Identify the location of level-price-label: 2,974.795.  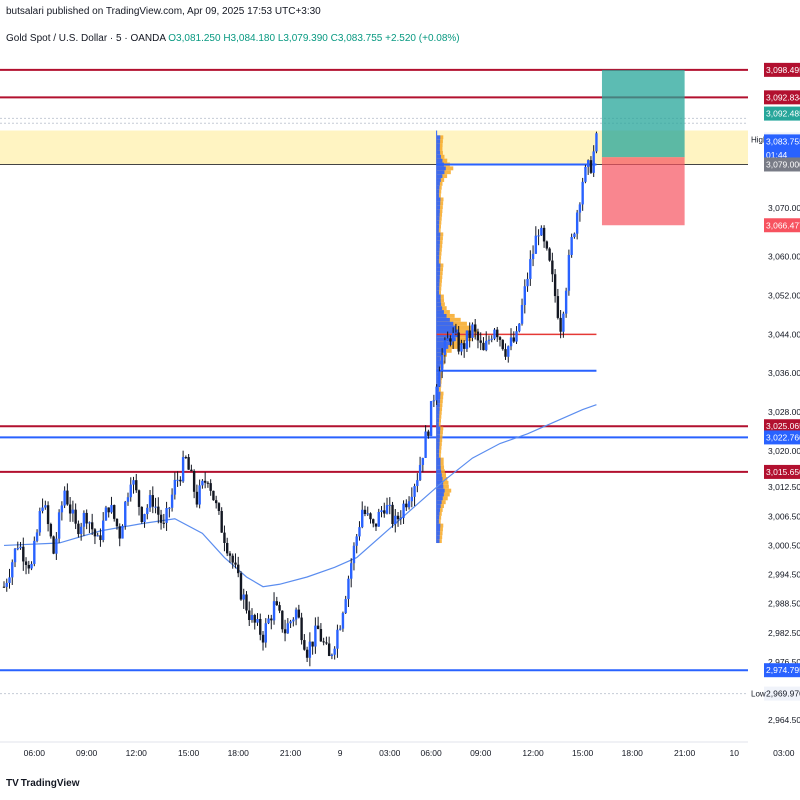
(783, 670).